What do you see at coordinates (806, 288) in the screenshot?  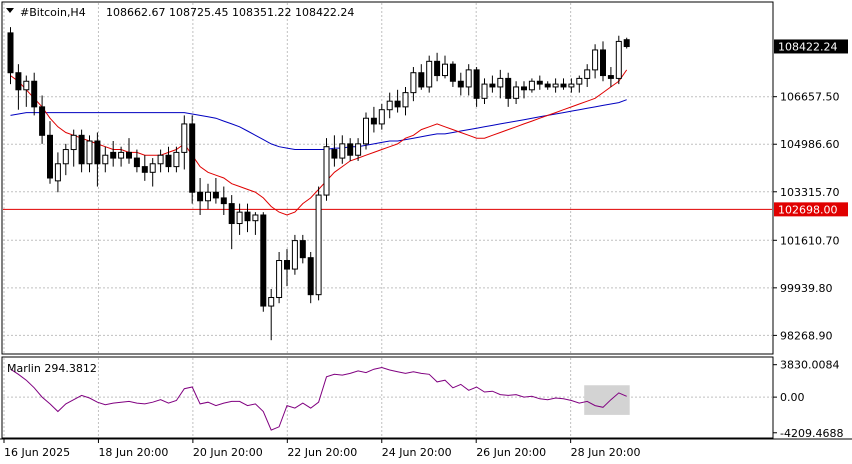 I see `price-axis-label: 99939.80` at bounding box center [806, 288].